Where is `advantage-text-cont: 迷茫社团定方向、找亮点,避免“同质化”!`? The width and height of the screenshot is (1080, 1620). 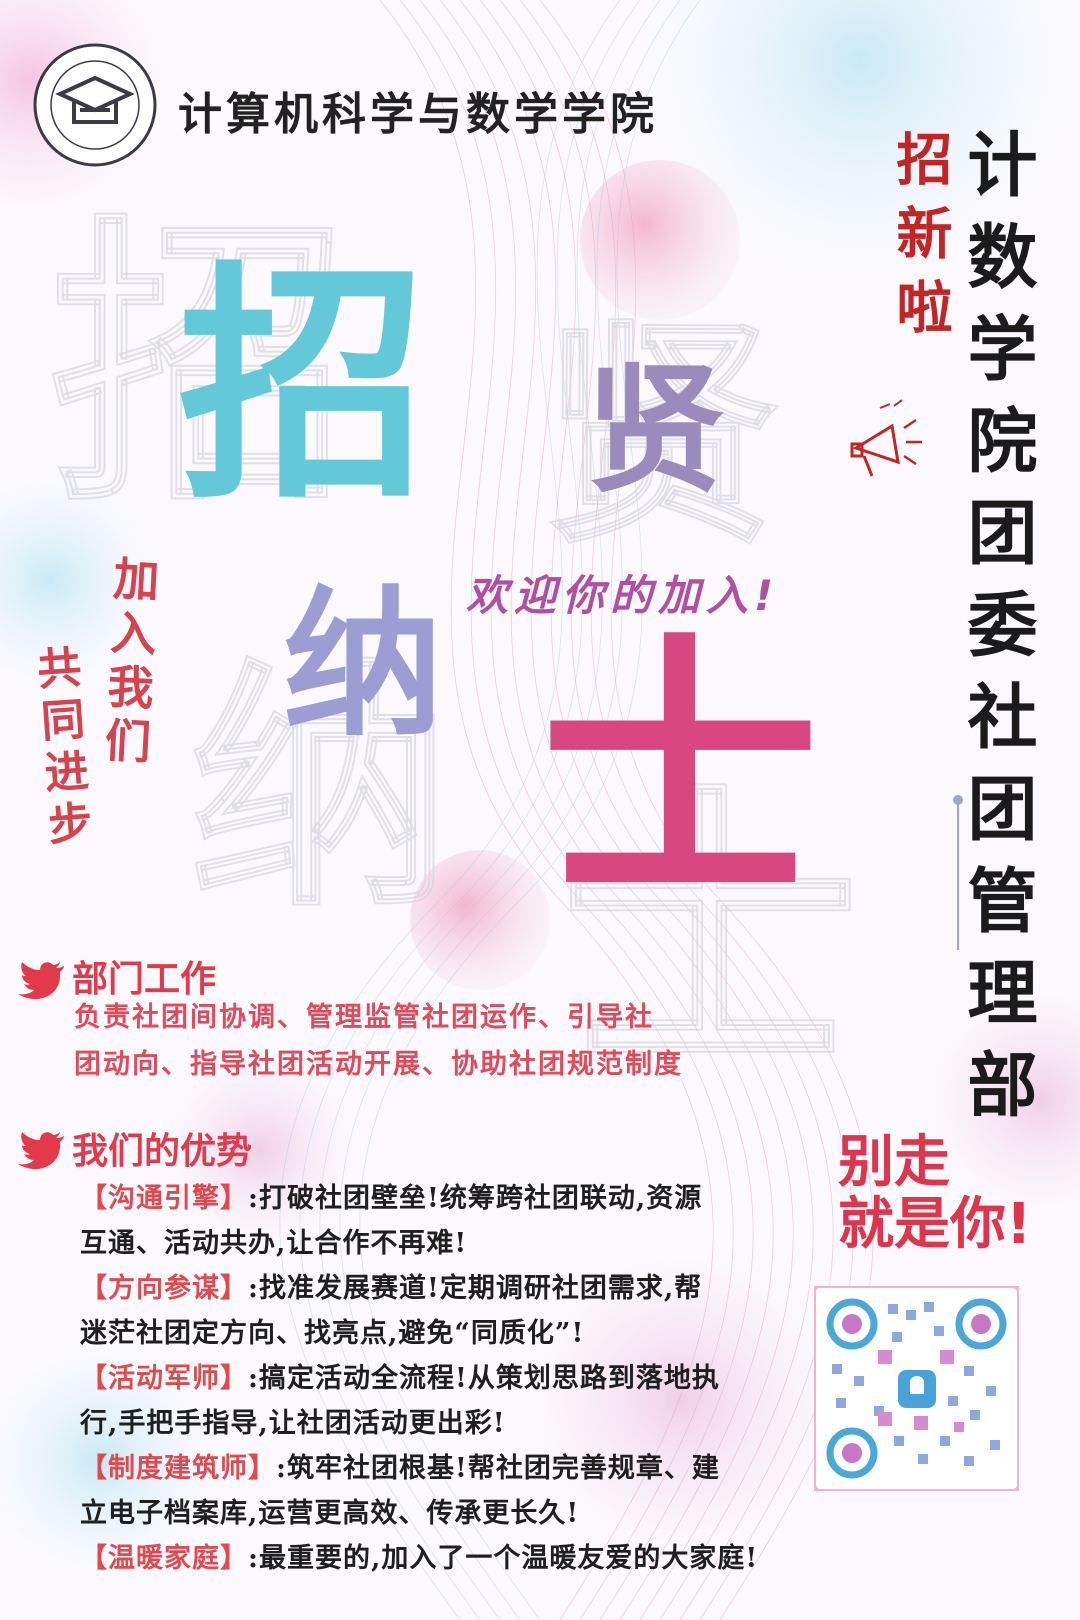 advantage-text-cont: 迷茫社团定方向、找亮点,避免“同质化”! is located at coordinates (332, 1333).